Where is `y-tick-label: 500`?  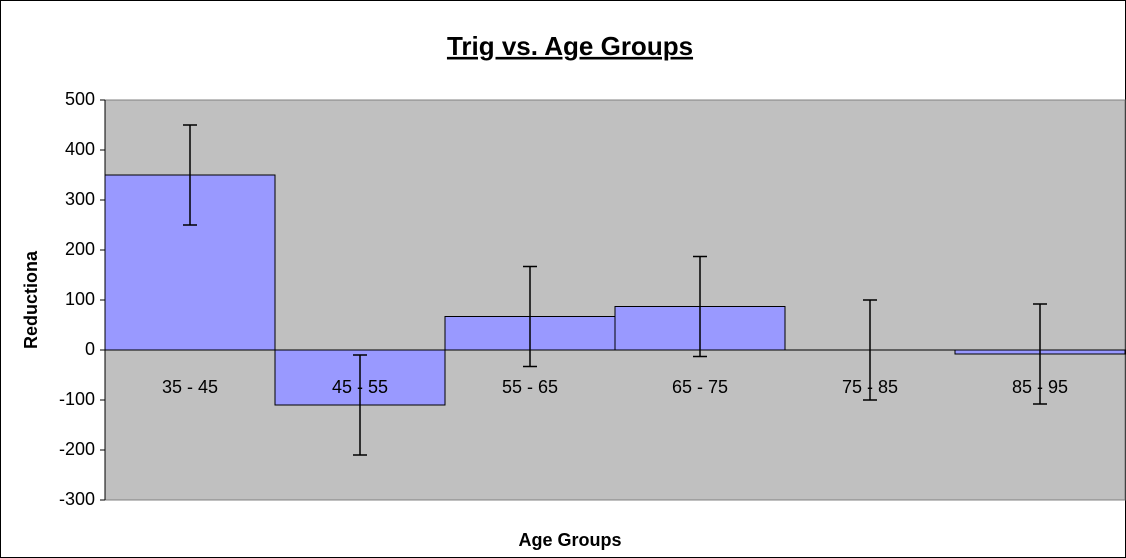 y-tick-label: 500 is located at coordinates (80, 99).